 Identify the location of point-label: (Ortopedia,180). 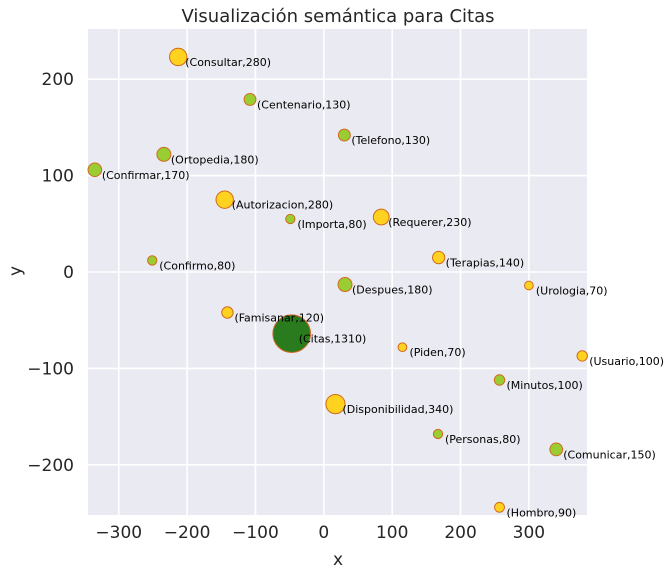
(215, 159).